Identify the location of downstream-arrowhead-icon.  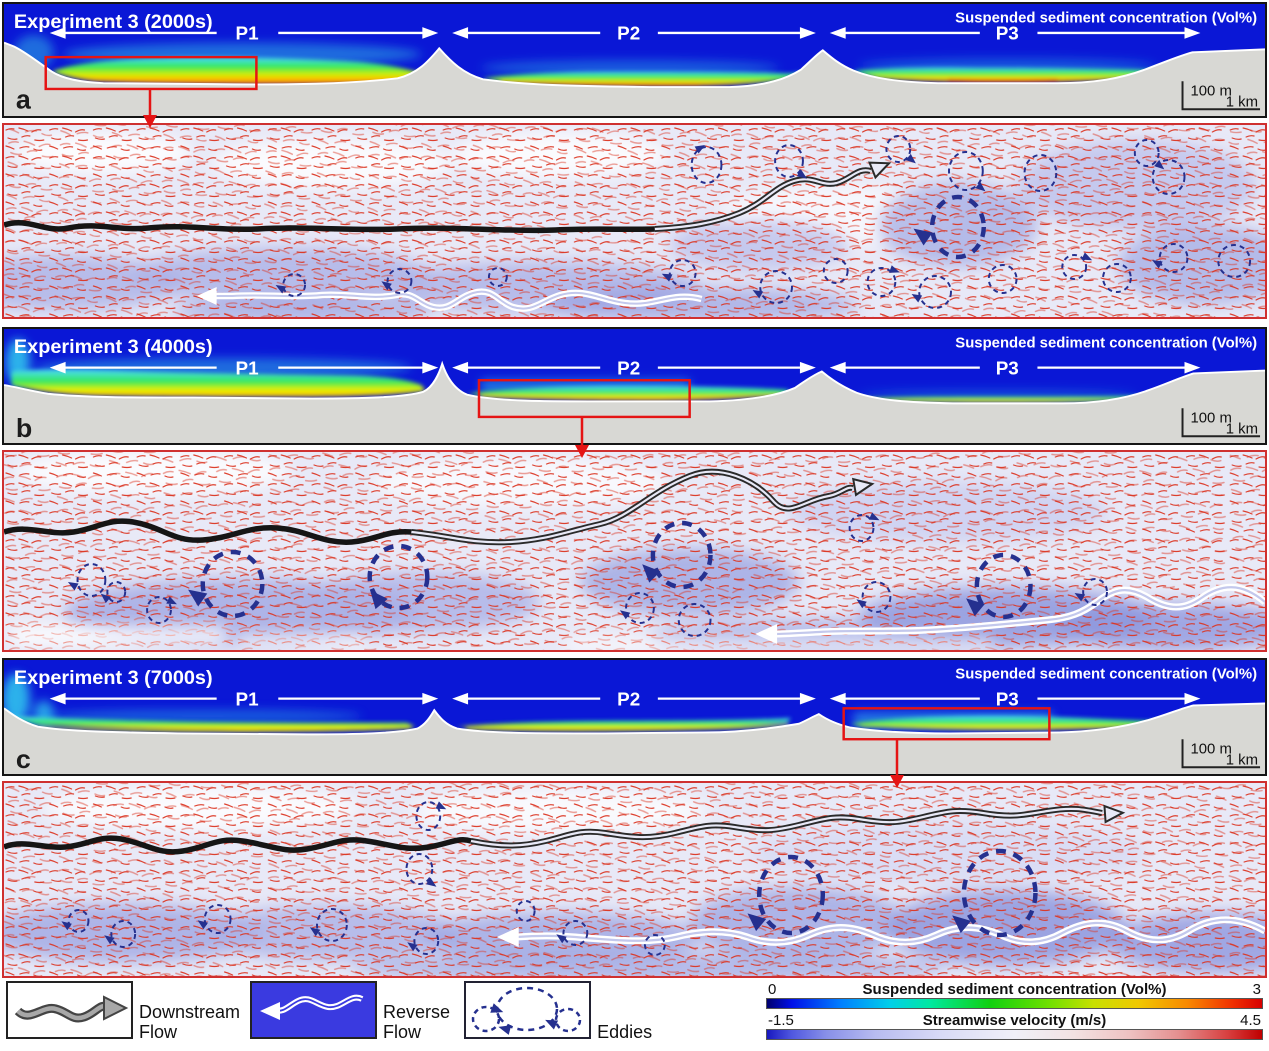
(116, 1008).